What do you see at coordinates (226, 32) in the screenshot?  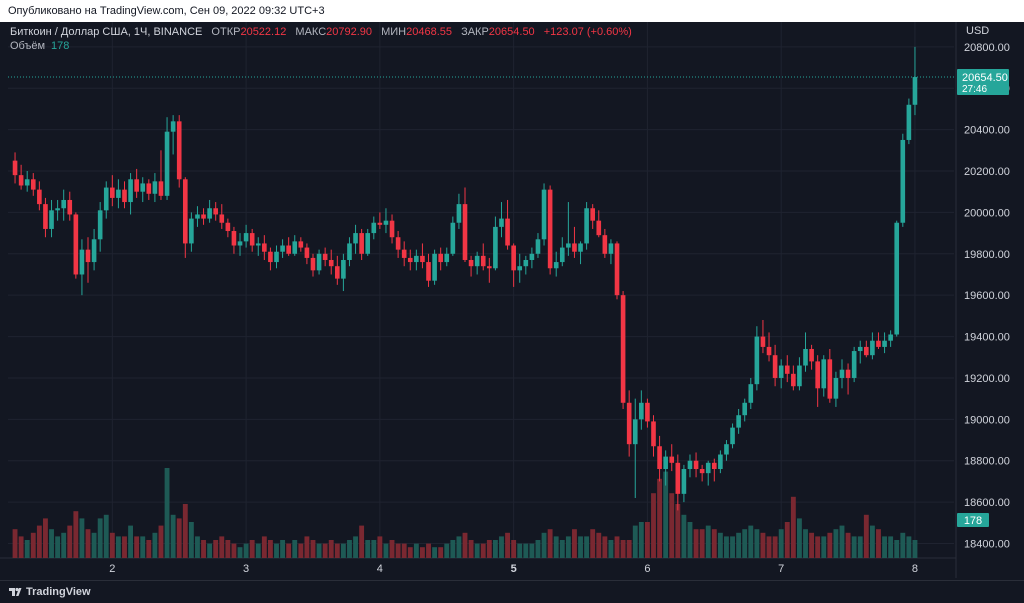 I see `open-label: ОТКР` at bounding box center [226, 32].